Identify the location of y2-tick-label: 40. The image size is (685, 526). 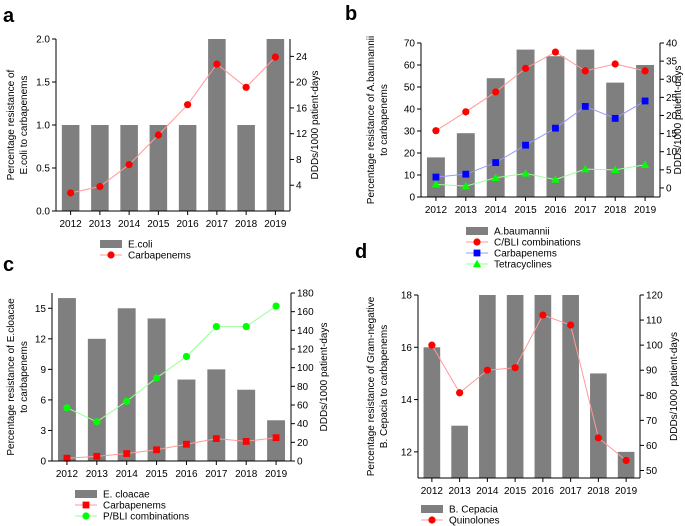
(672, 44).